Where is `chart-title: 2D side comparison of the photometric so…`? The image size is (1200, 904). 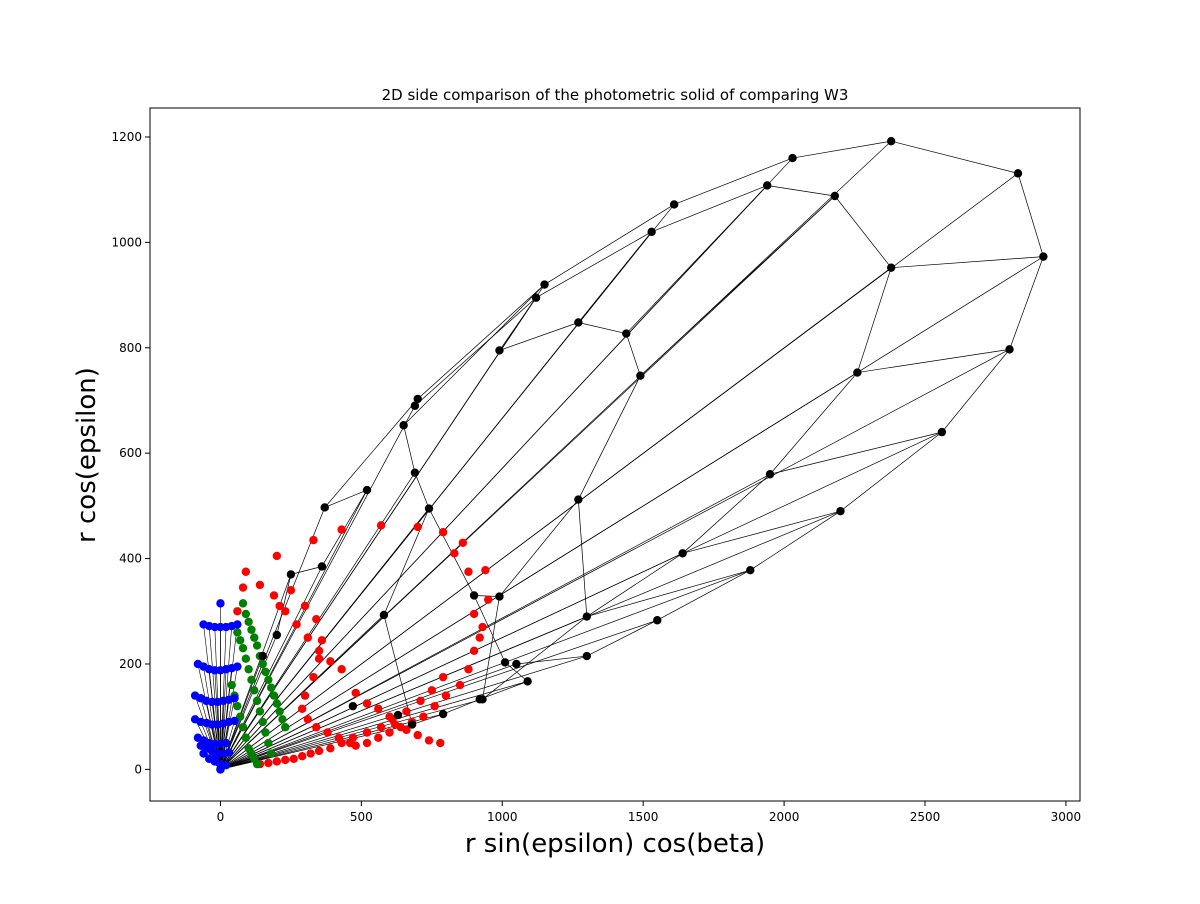
chart-title: 2D side comparison of the photometric so… is located at coordinates (615, 95).